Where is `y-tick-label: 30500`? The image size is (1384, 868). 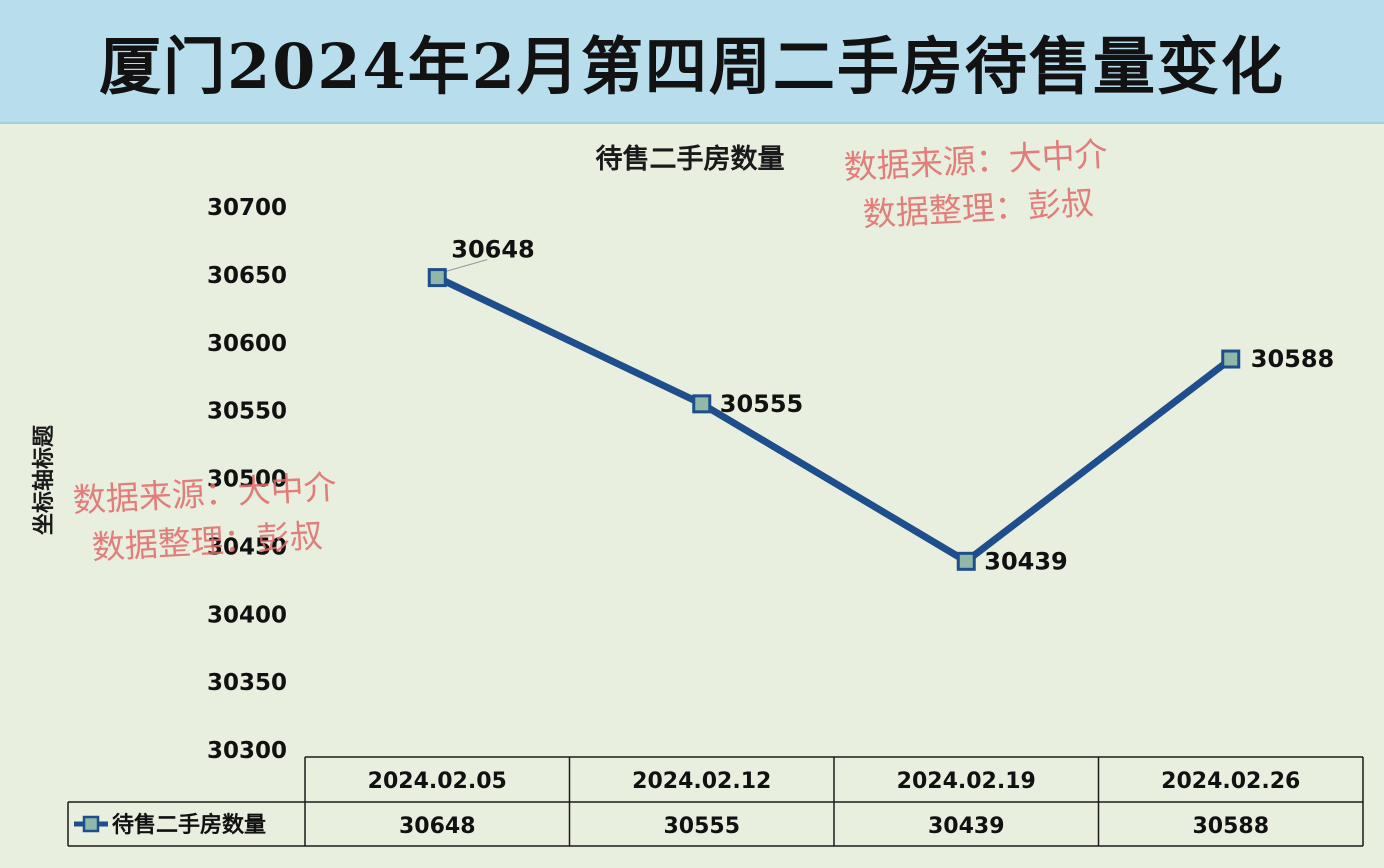
y-tick-label: 30500 is located at coordinates (247, 480).